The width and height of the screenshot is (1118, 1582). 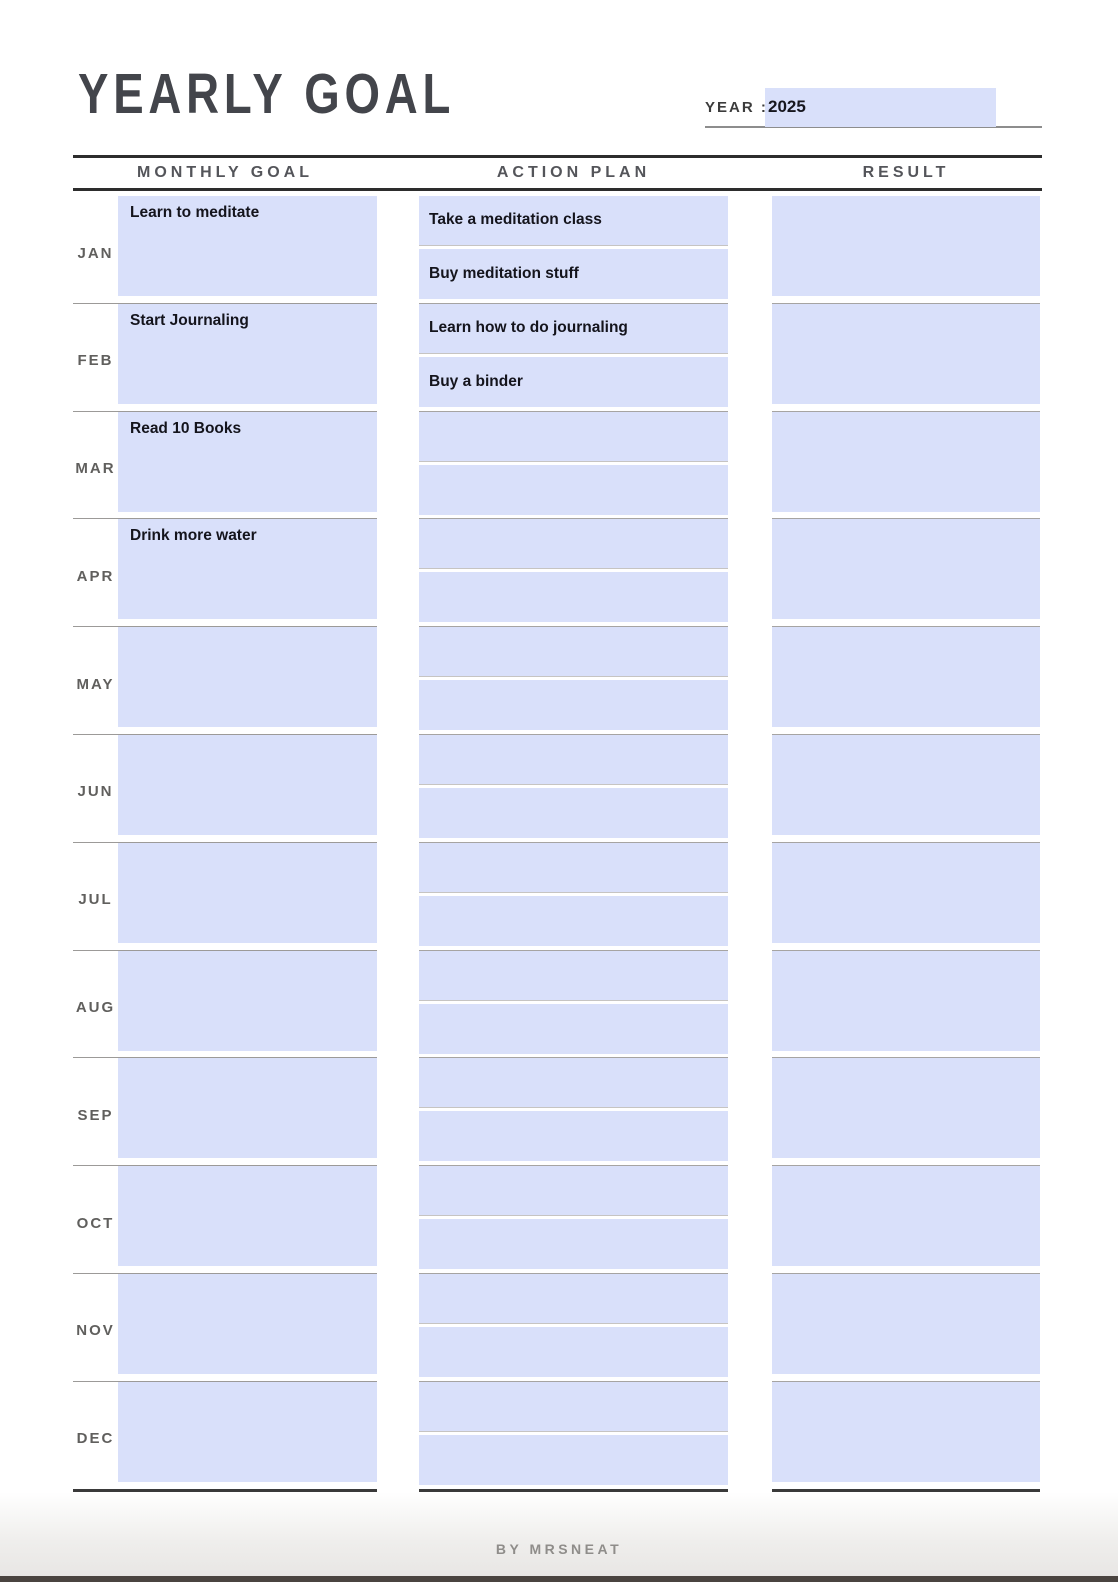 I want to click on action-plan-column-cell: Learn how to do journaling Buy a binder, so click(x=573, y=357).